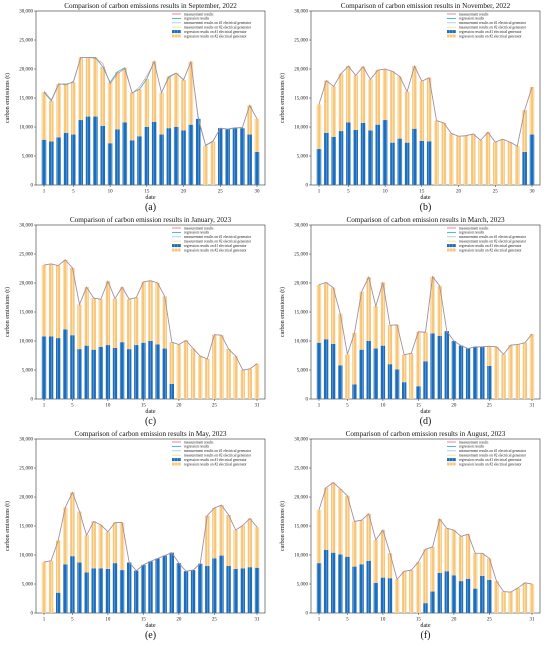 The width and height of the screenshot is (550, 650). What do you see at coordinates (472, 447) in the screenshot?
I see `legend-label: regression results` at bounding box center [472, 447].